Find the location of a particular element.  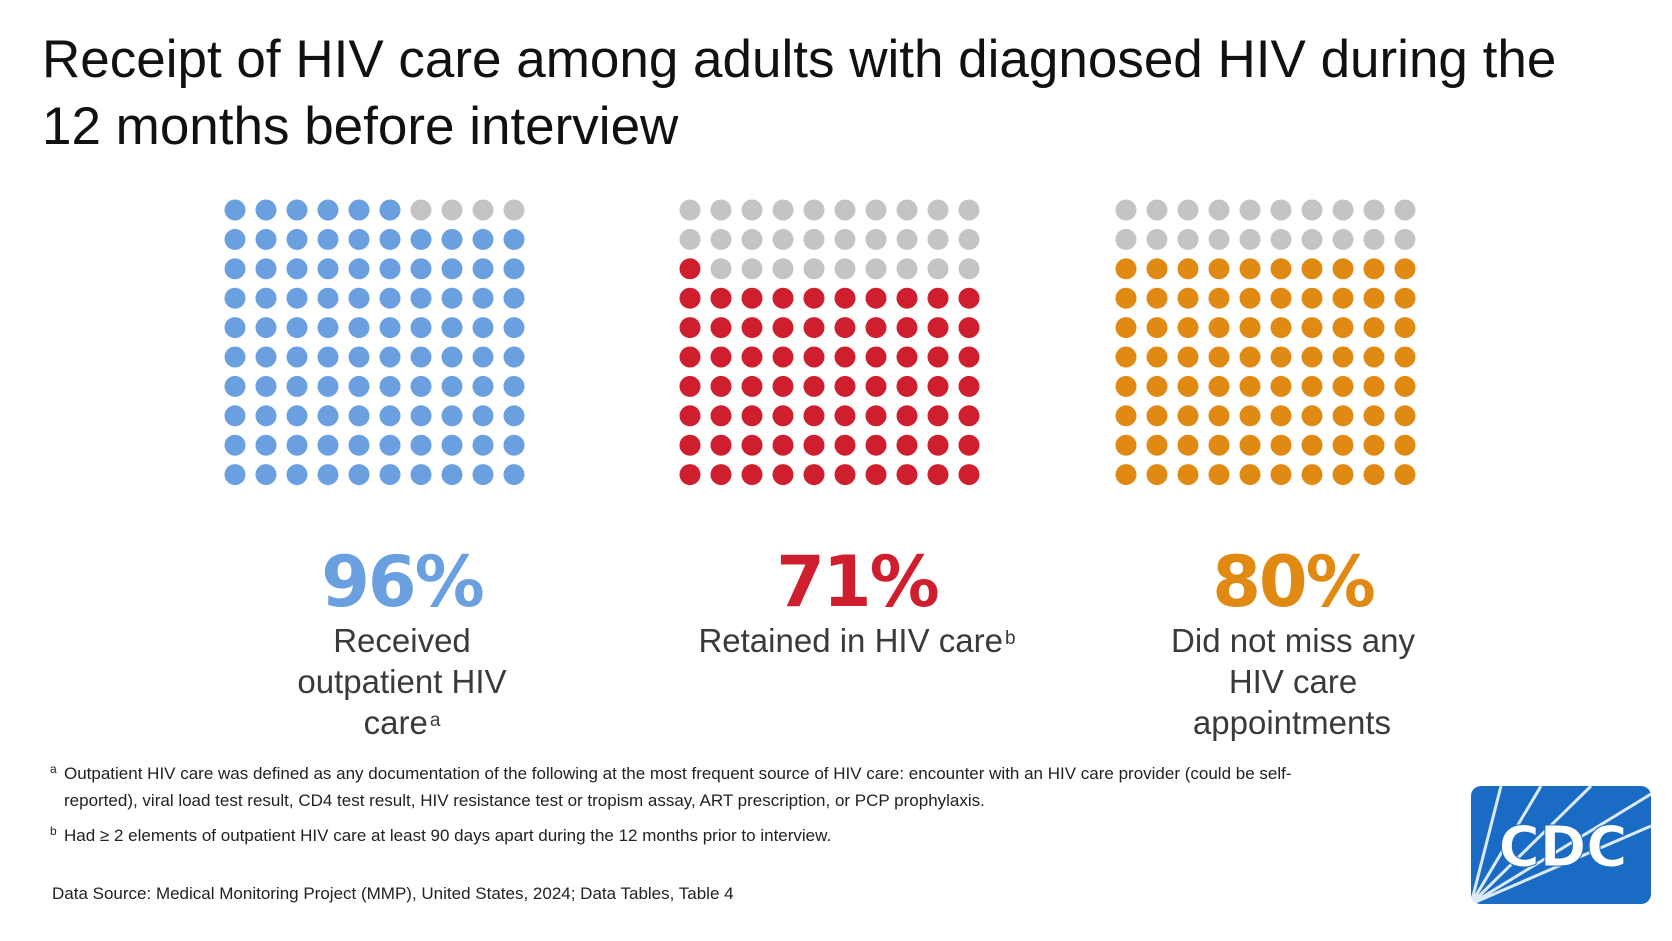

category-text: Retained in HIV care is located at coordinates (850, 640).